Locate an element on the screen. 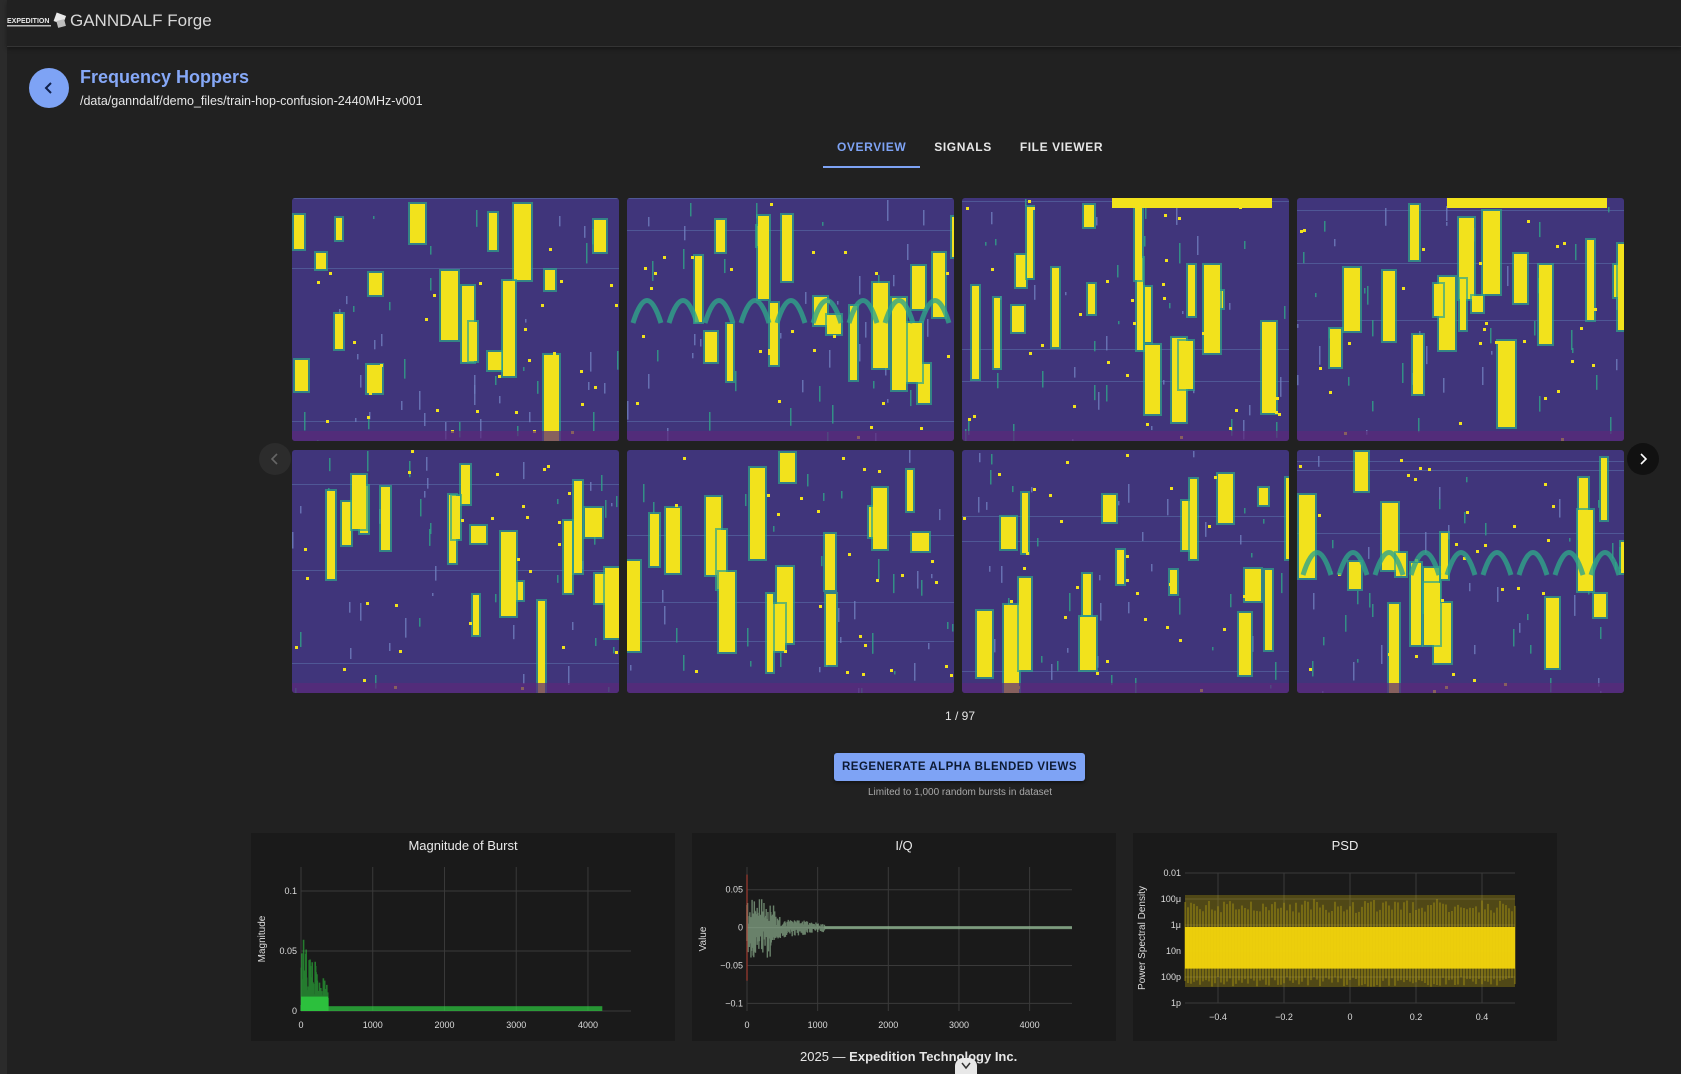 Image resolution: width=1681 pixels, height=1074 pixels. chevron-down-icon is located at coordinates (966, 1066).